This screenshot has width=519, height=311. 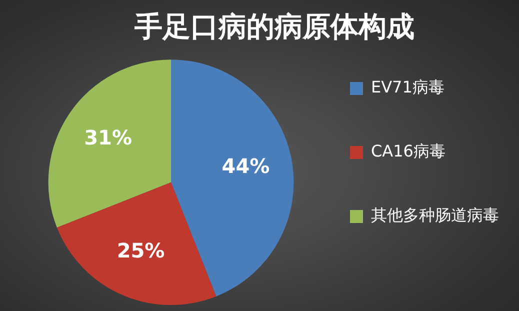 I want to click on legend-label: CA16病毒, so click(x=408, y=151).